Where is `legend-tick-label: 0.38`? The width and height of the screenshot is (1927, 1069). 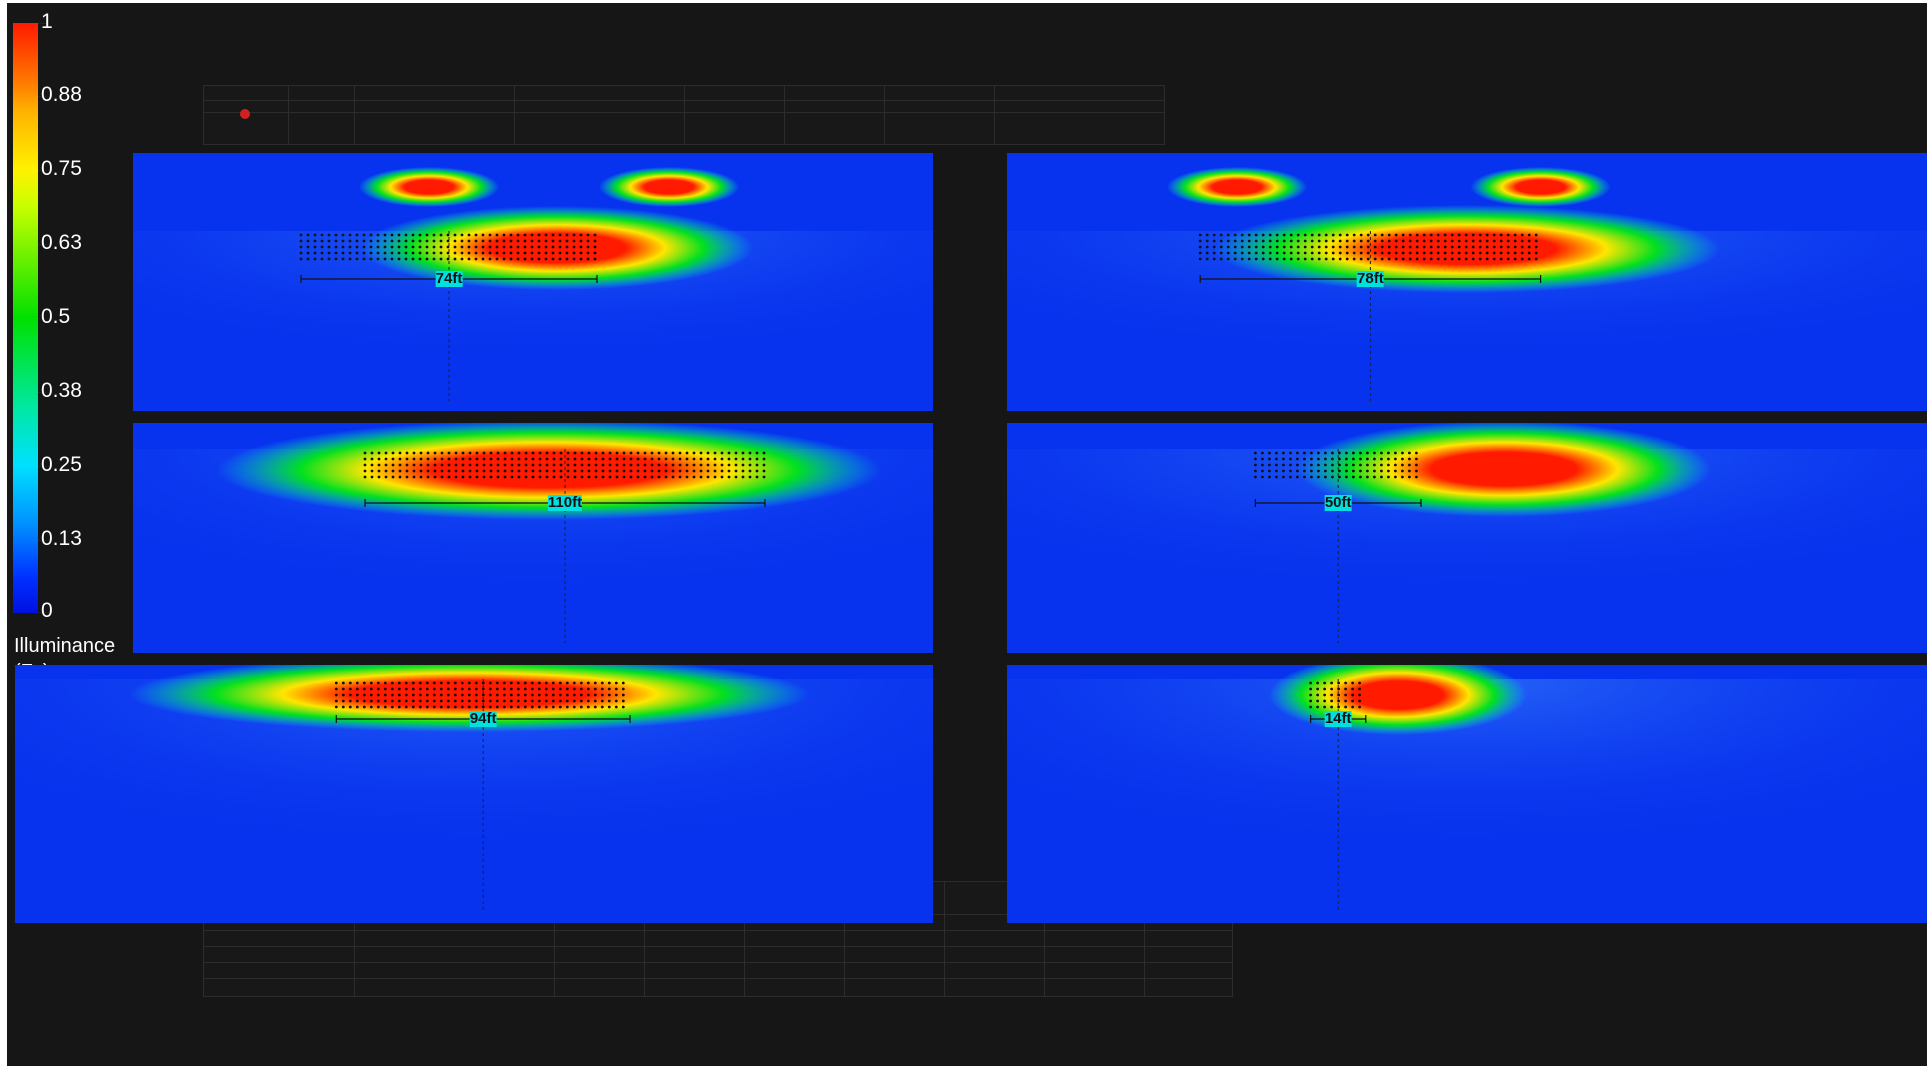
legend-tick-label: 0.38 is located at coordinates (61, 390).